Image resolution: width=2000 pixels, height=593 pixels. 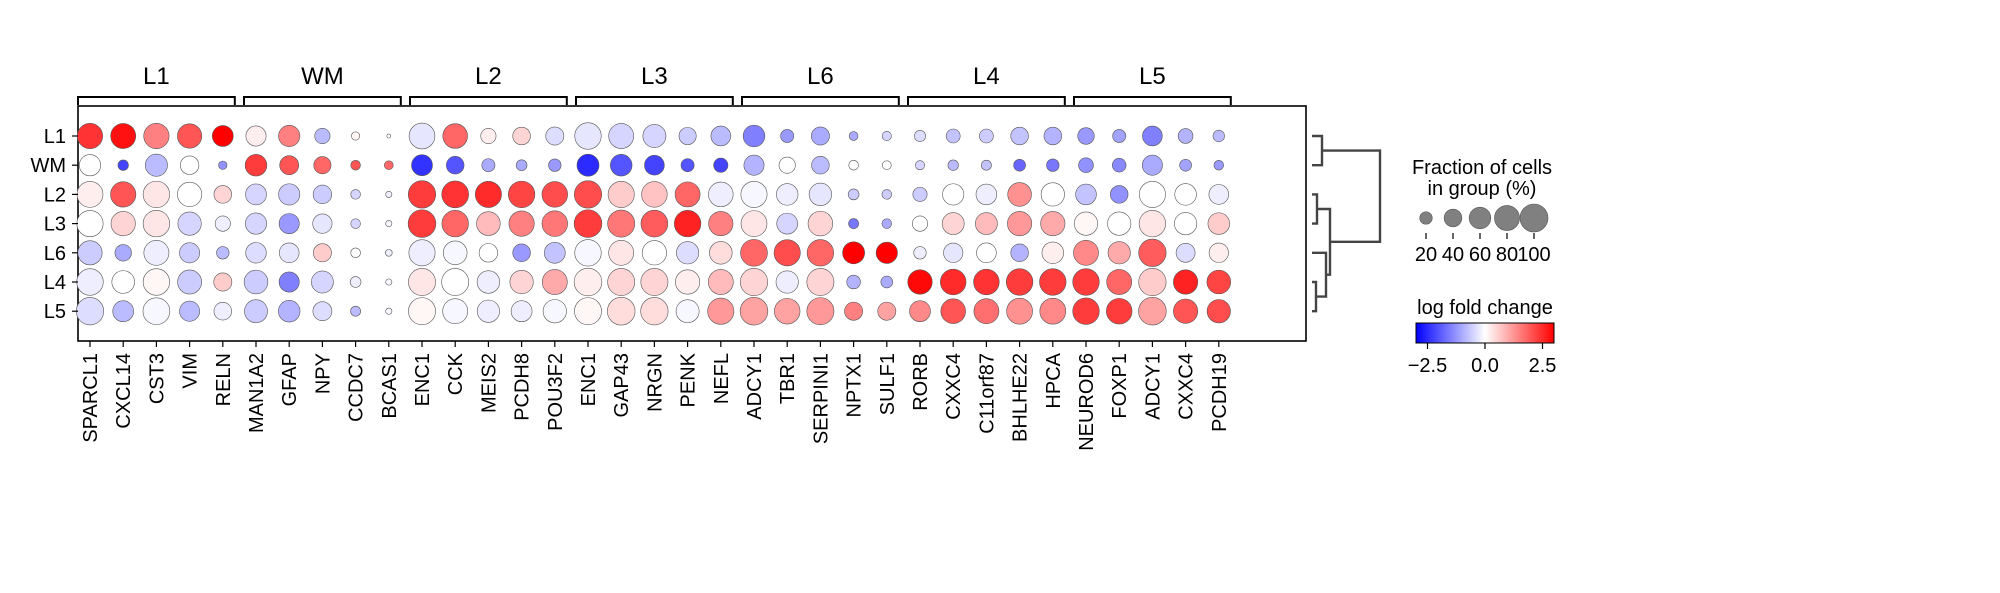 What do you see at coordinates (1485, 308) in the screenshot?
I see `color-legend-title: log fold change` at bounding box center [1485, 308].